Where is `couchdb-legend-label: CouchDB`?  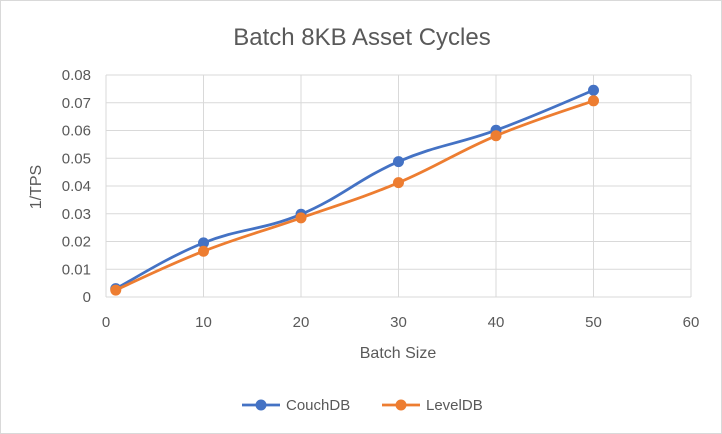 couchdb-legend-label: CouchDB is located at coordinates (318, 405).